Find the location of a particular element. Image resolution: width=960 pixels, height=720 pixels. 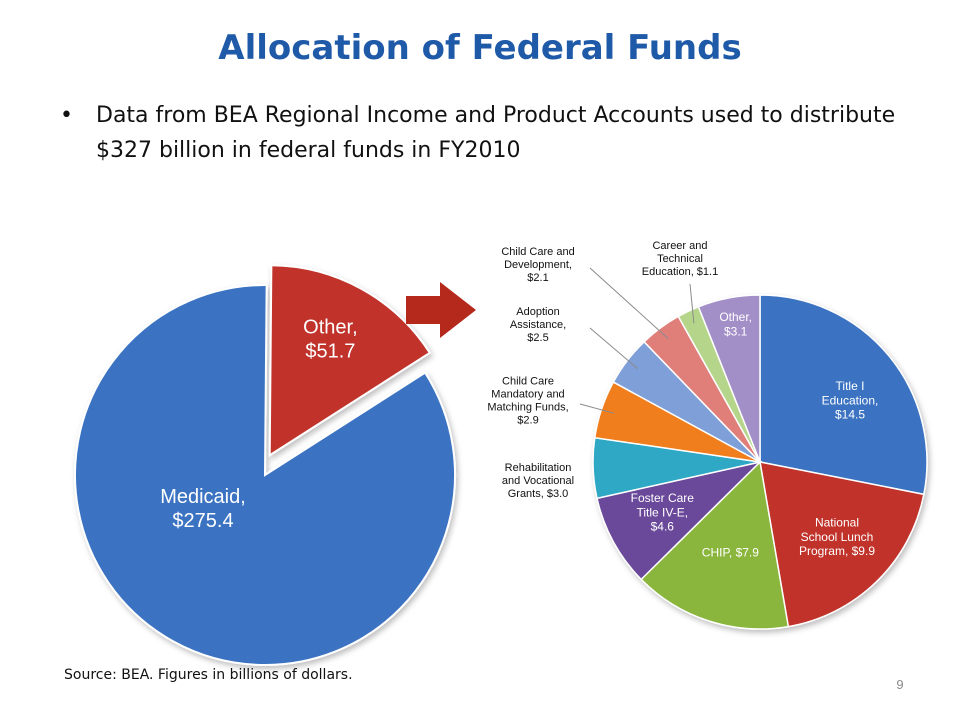

slice-title-i is located at coordinates (843, 395).